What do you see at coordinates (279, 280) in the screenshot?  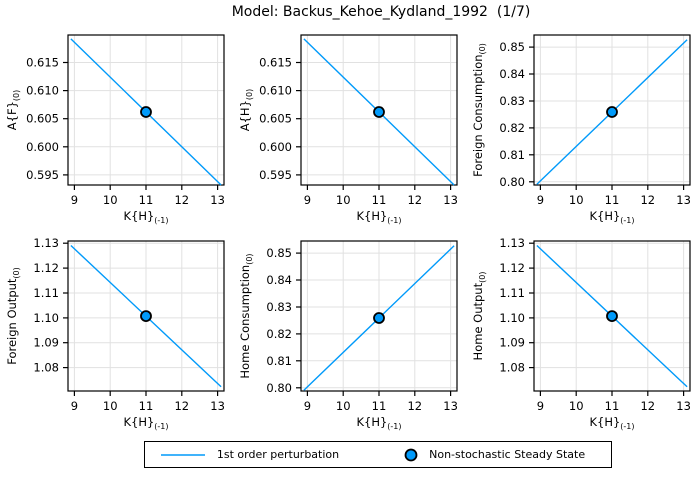 I see `y-tick-label: 0.84` at bounding box center [279, 280].